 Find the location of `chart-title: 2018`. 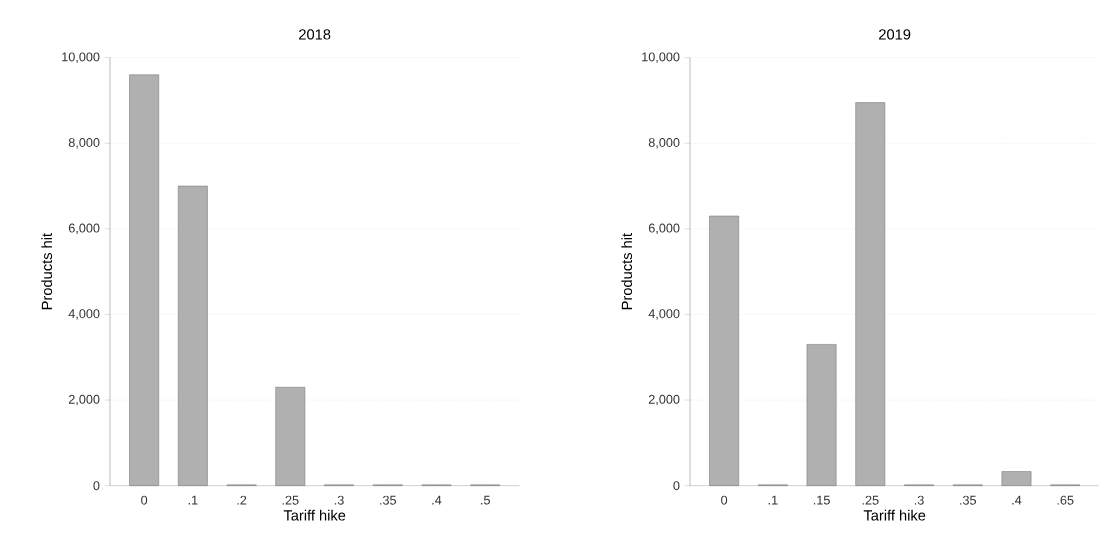

chart-title: 2018 is located at coordinates (315, 34).